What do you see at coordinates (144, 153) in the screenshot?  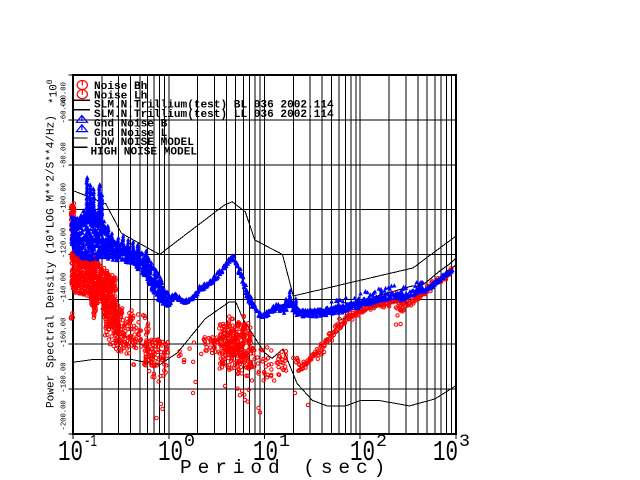 I see `svg-text: HIGH NOISE MODEL` at bounding box center [144, 153].